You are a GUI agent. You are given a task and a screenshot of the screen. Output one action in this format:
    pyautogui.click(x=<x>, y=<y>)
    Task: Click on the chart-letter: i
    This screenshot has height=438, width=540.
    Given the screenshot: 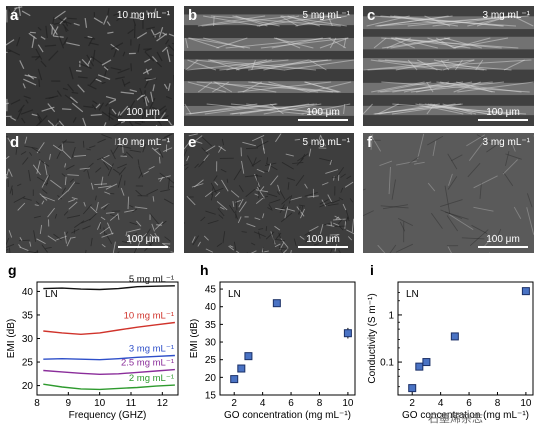 What is the action you would take?
    pyautogui.click(x=372, y=270)
    